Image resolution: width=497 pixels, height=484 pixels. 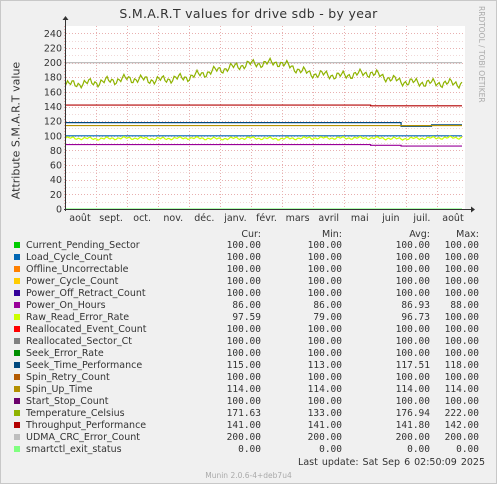 I want to click on x-tick-label: nov., so click(x=173, y=218).